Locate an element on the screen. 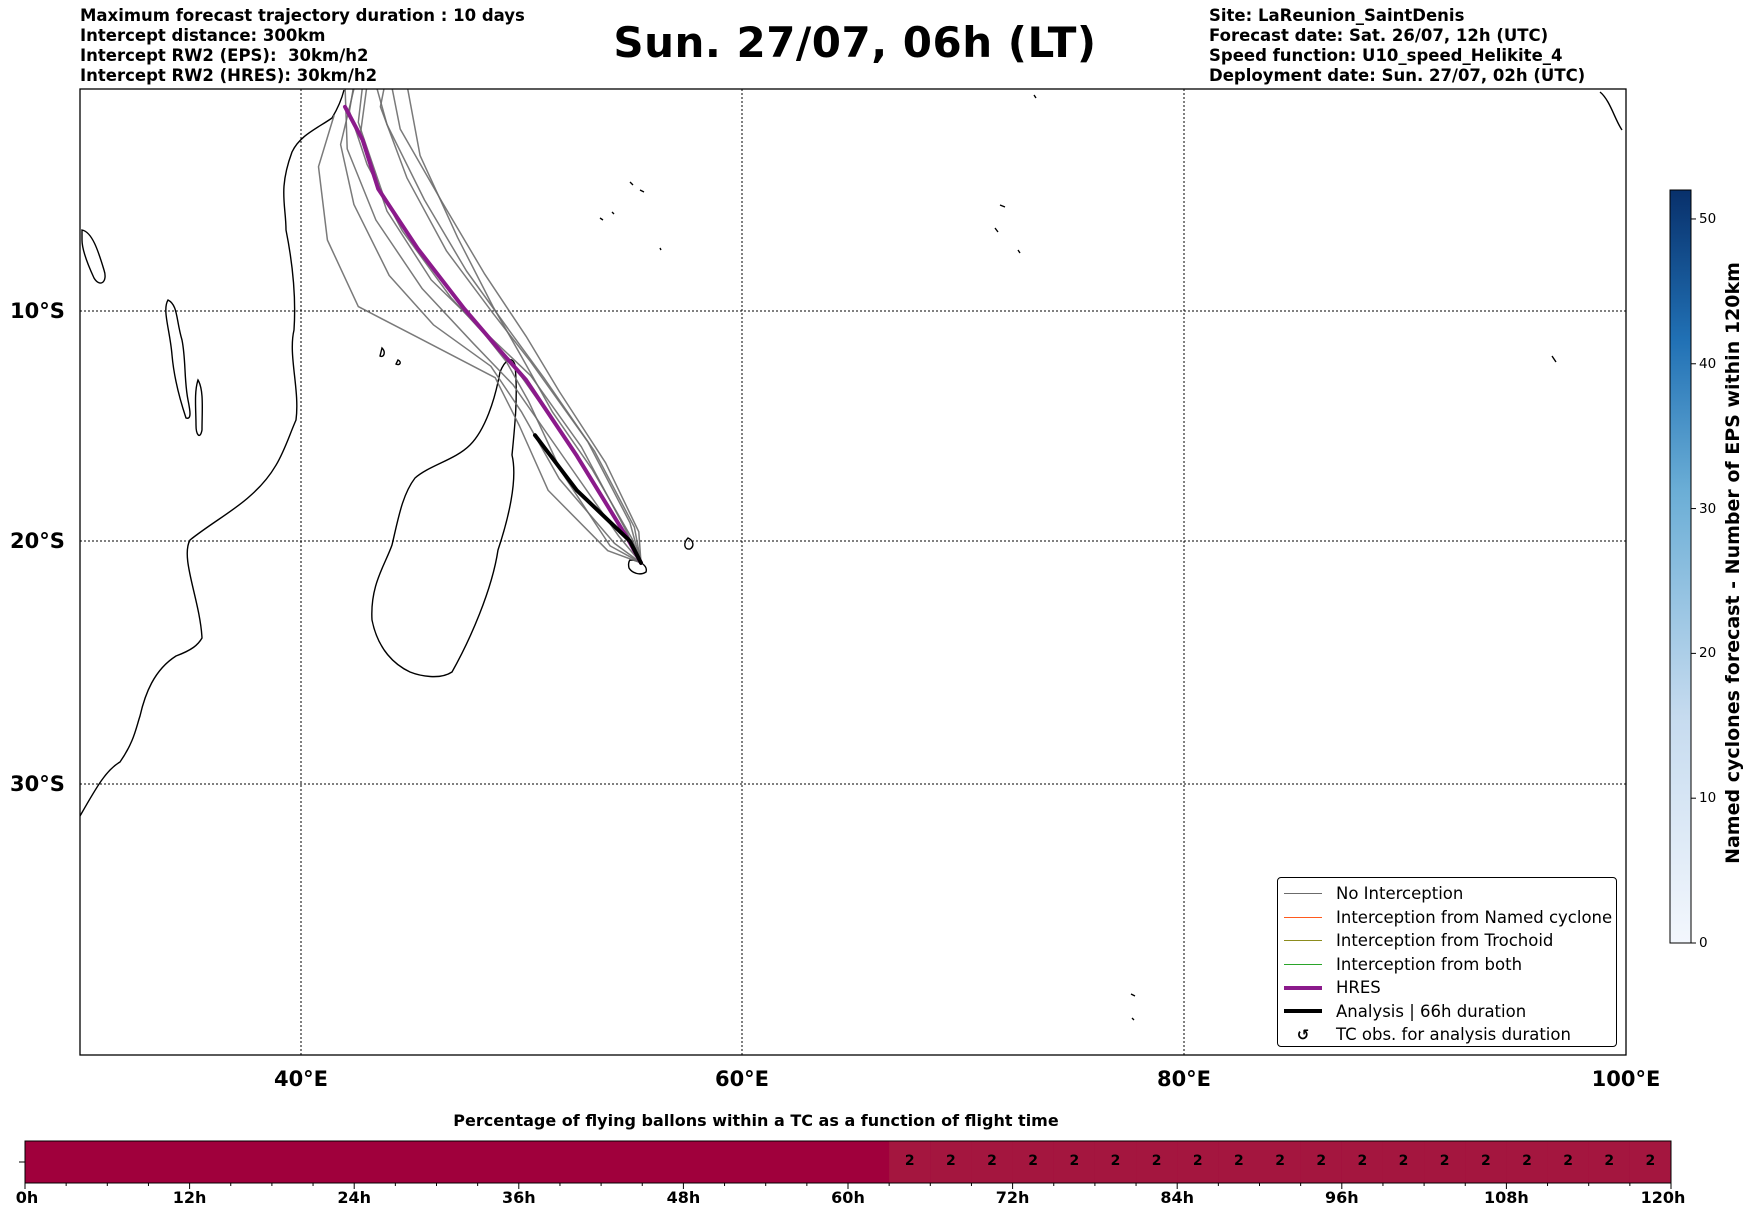 The image size is (1752, 1213). timeline-tick-label: 24h is located at coordinates (354, 1197).